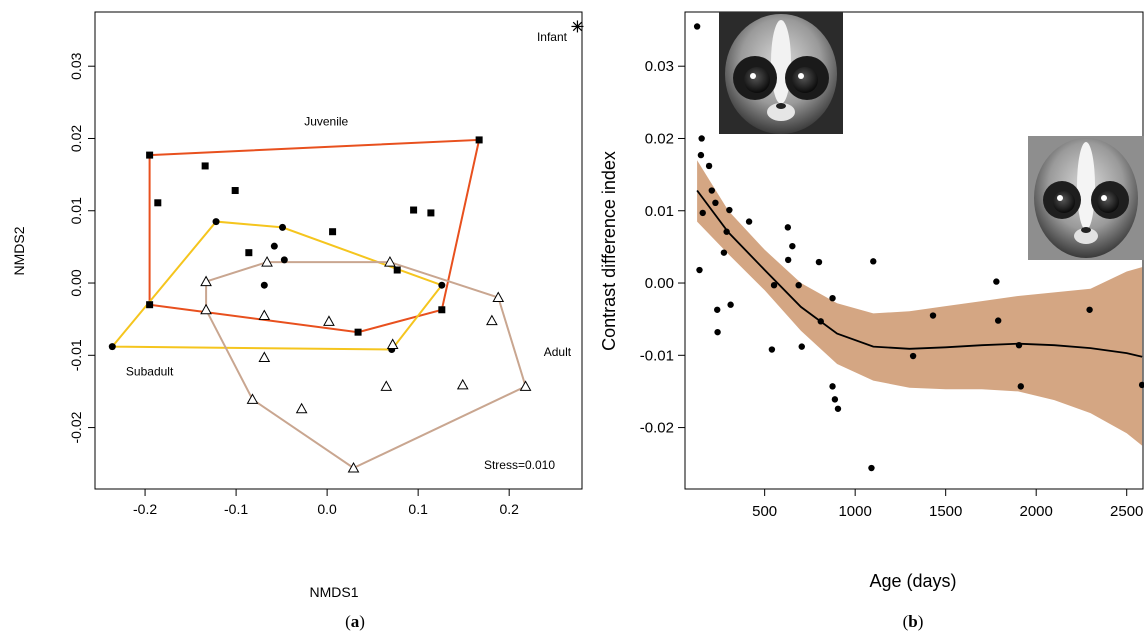 The height and width of the screenshot is (635, 1144). Describe the element at coordinates (657, 355) in the screenshot. I see `y-tick-label-b: -0.01` at that location.